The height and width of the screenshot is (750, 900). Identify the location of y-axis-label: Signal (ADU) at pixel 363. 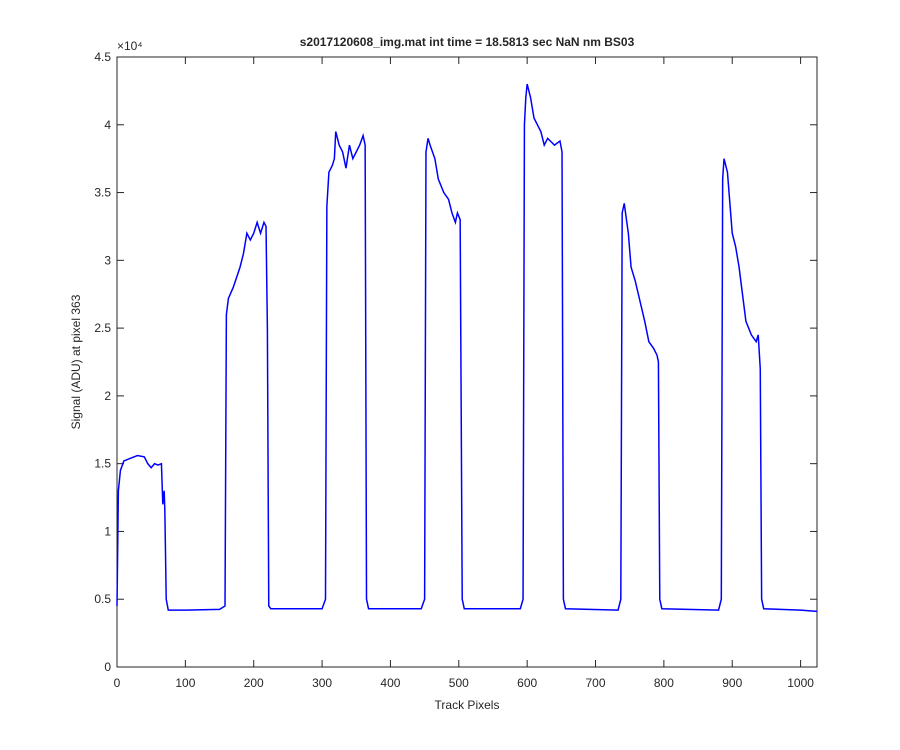
(76, 361).